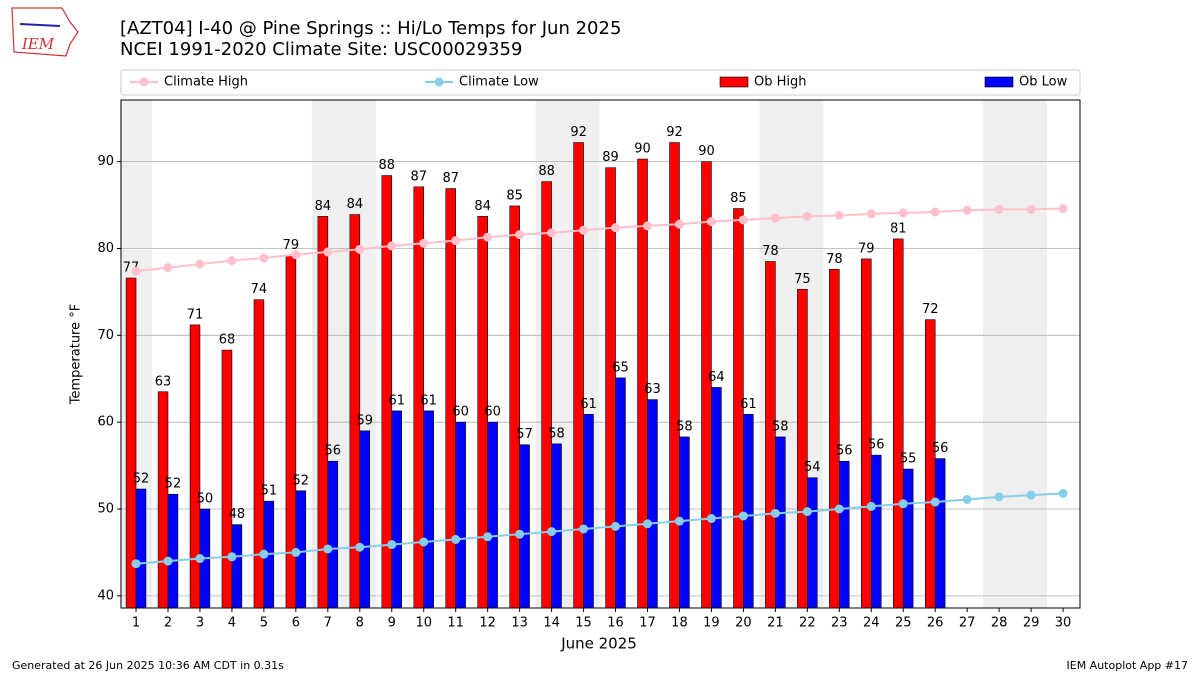 This screenshot has width=1200, height=675. I want to click on x-tick-label: 6, so click(296, 623).